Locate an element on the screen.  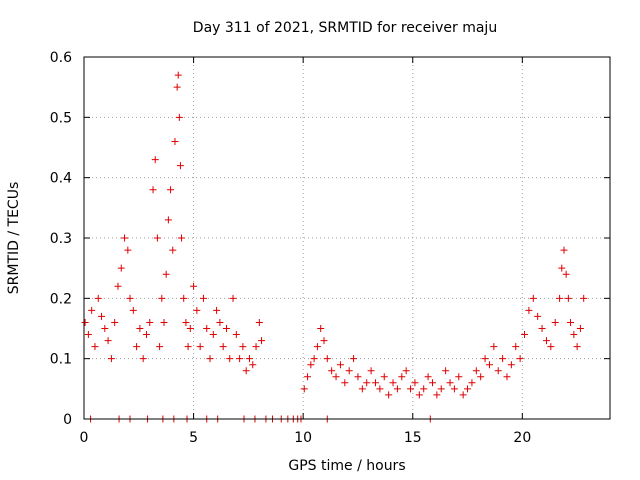
x-tick-label: 20 is located at coordinates (522, 438).